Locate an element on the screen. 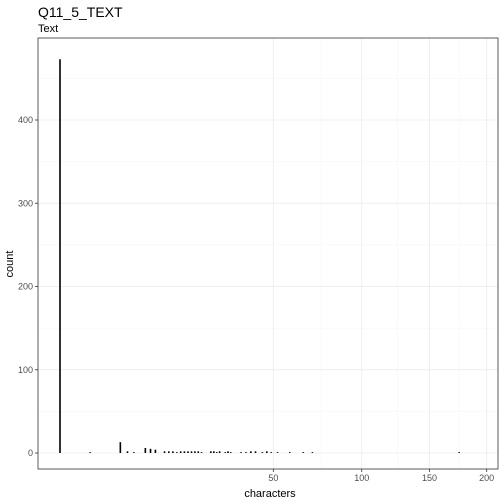 This screenshot has width=504, height=504. chart-subtitle: Text is located at coordinates (48, 29).